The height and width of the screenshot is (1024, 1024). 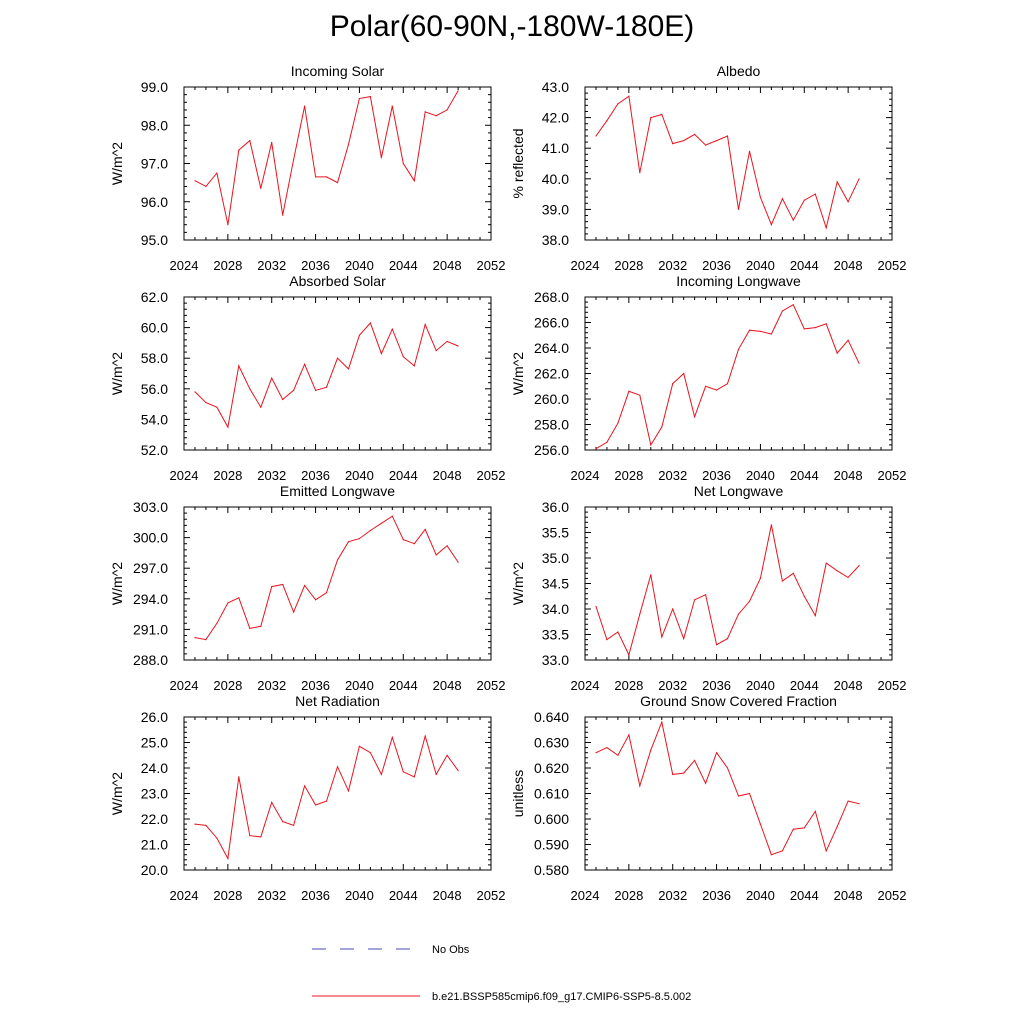 I want to click on y-tick-label: 303.0, so click(x=150, y=507).